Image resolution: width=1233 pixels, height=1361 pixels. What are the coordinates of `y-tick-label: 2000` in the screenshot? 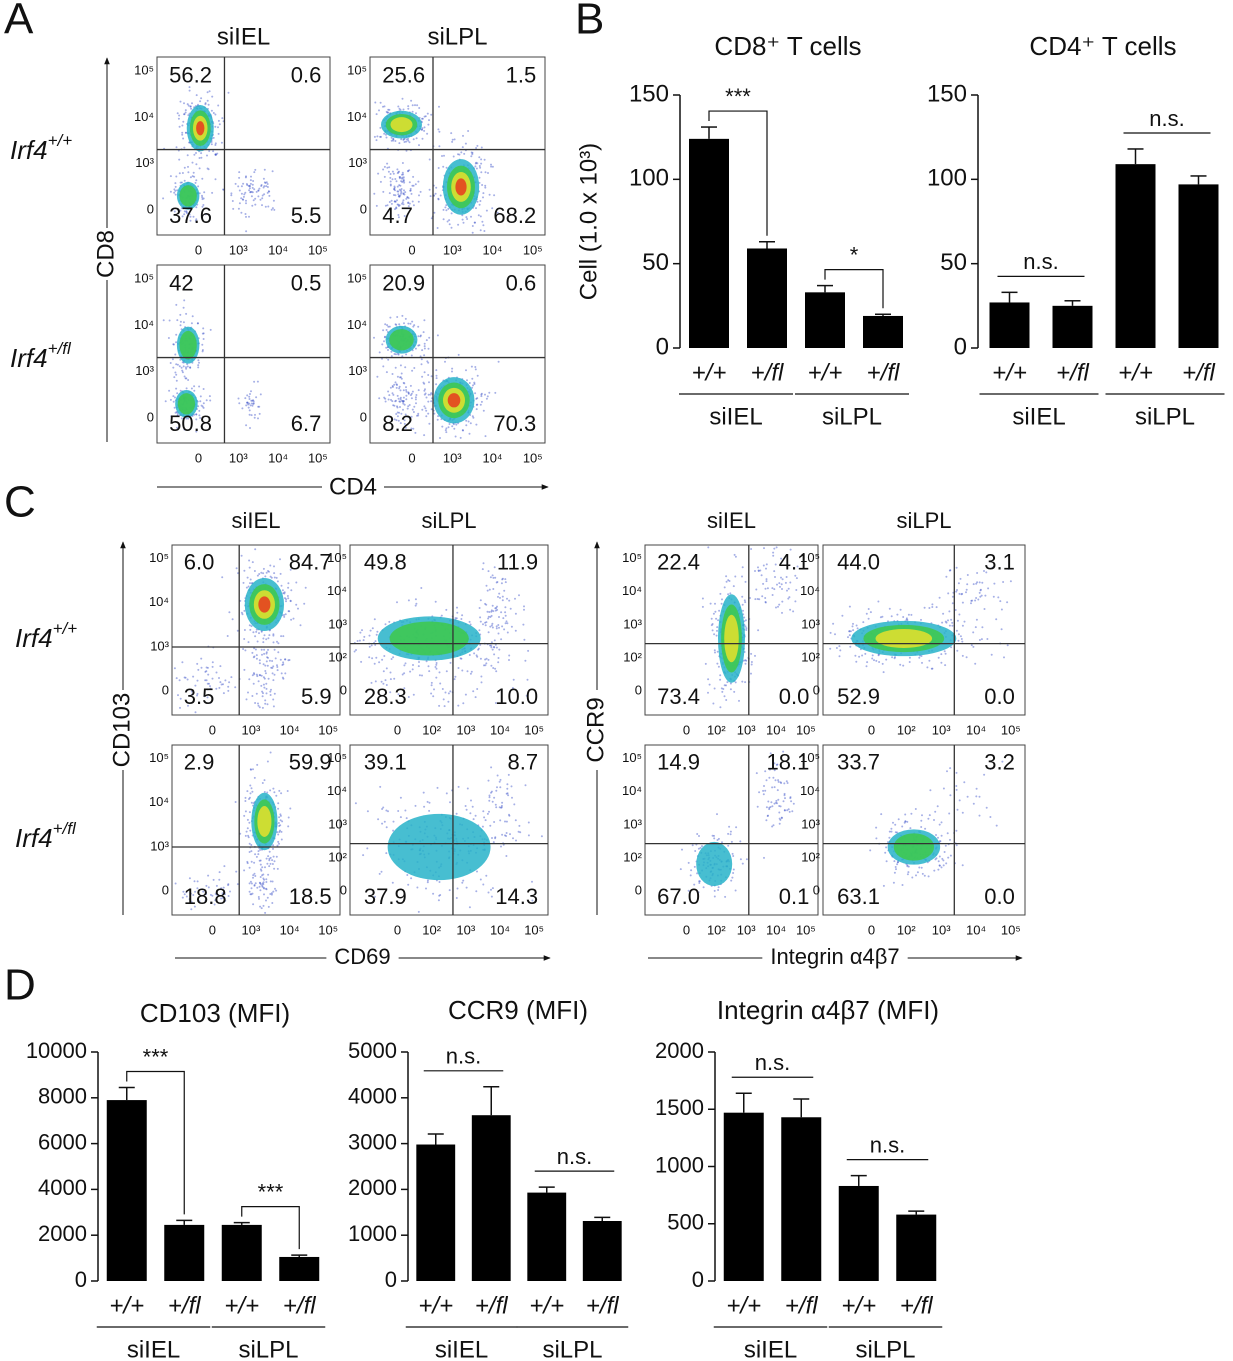 It's located at (679, 1050).